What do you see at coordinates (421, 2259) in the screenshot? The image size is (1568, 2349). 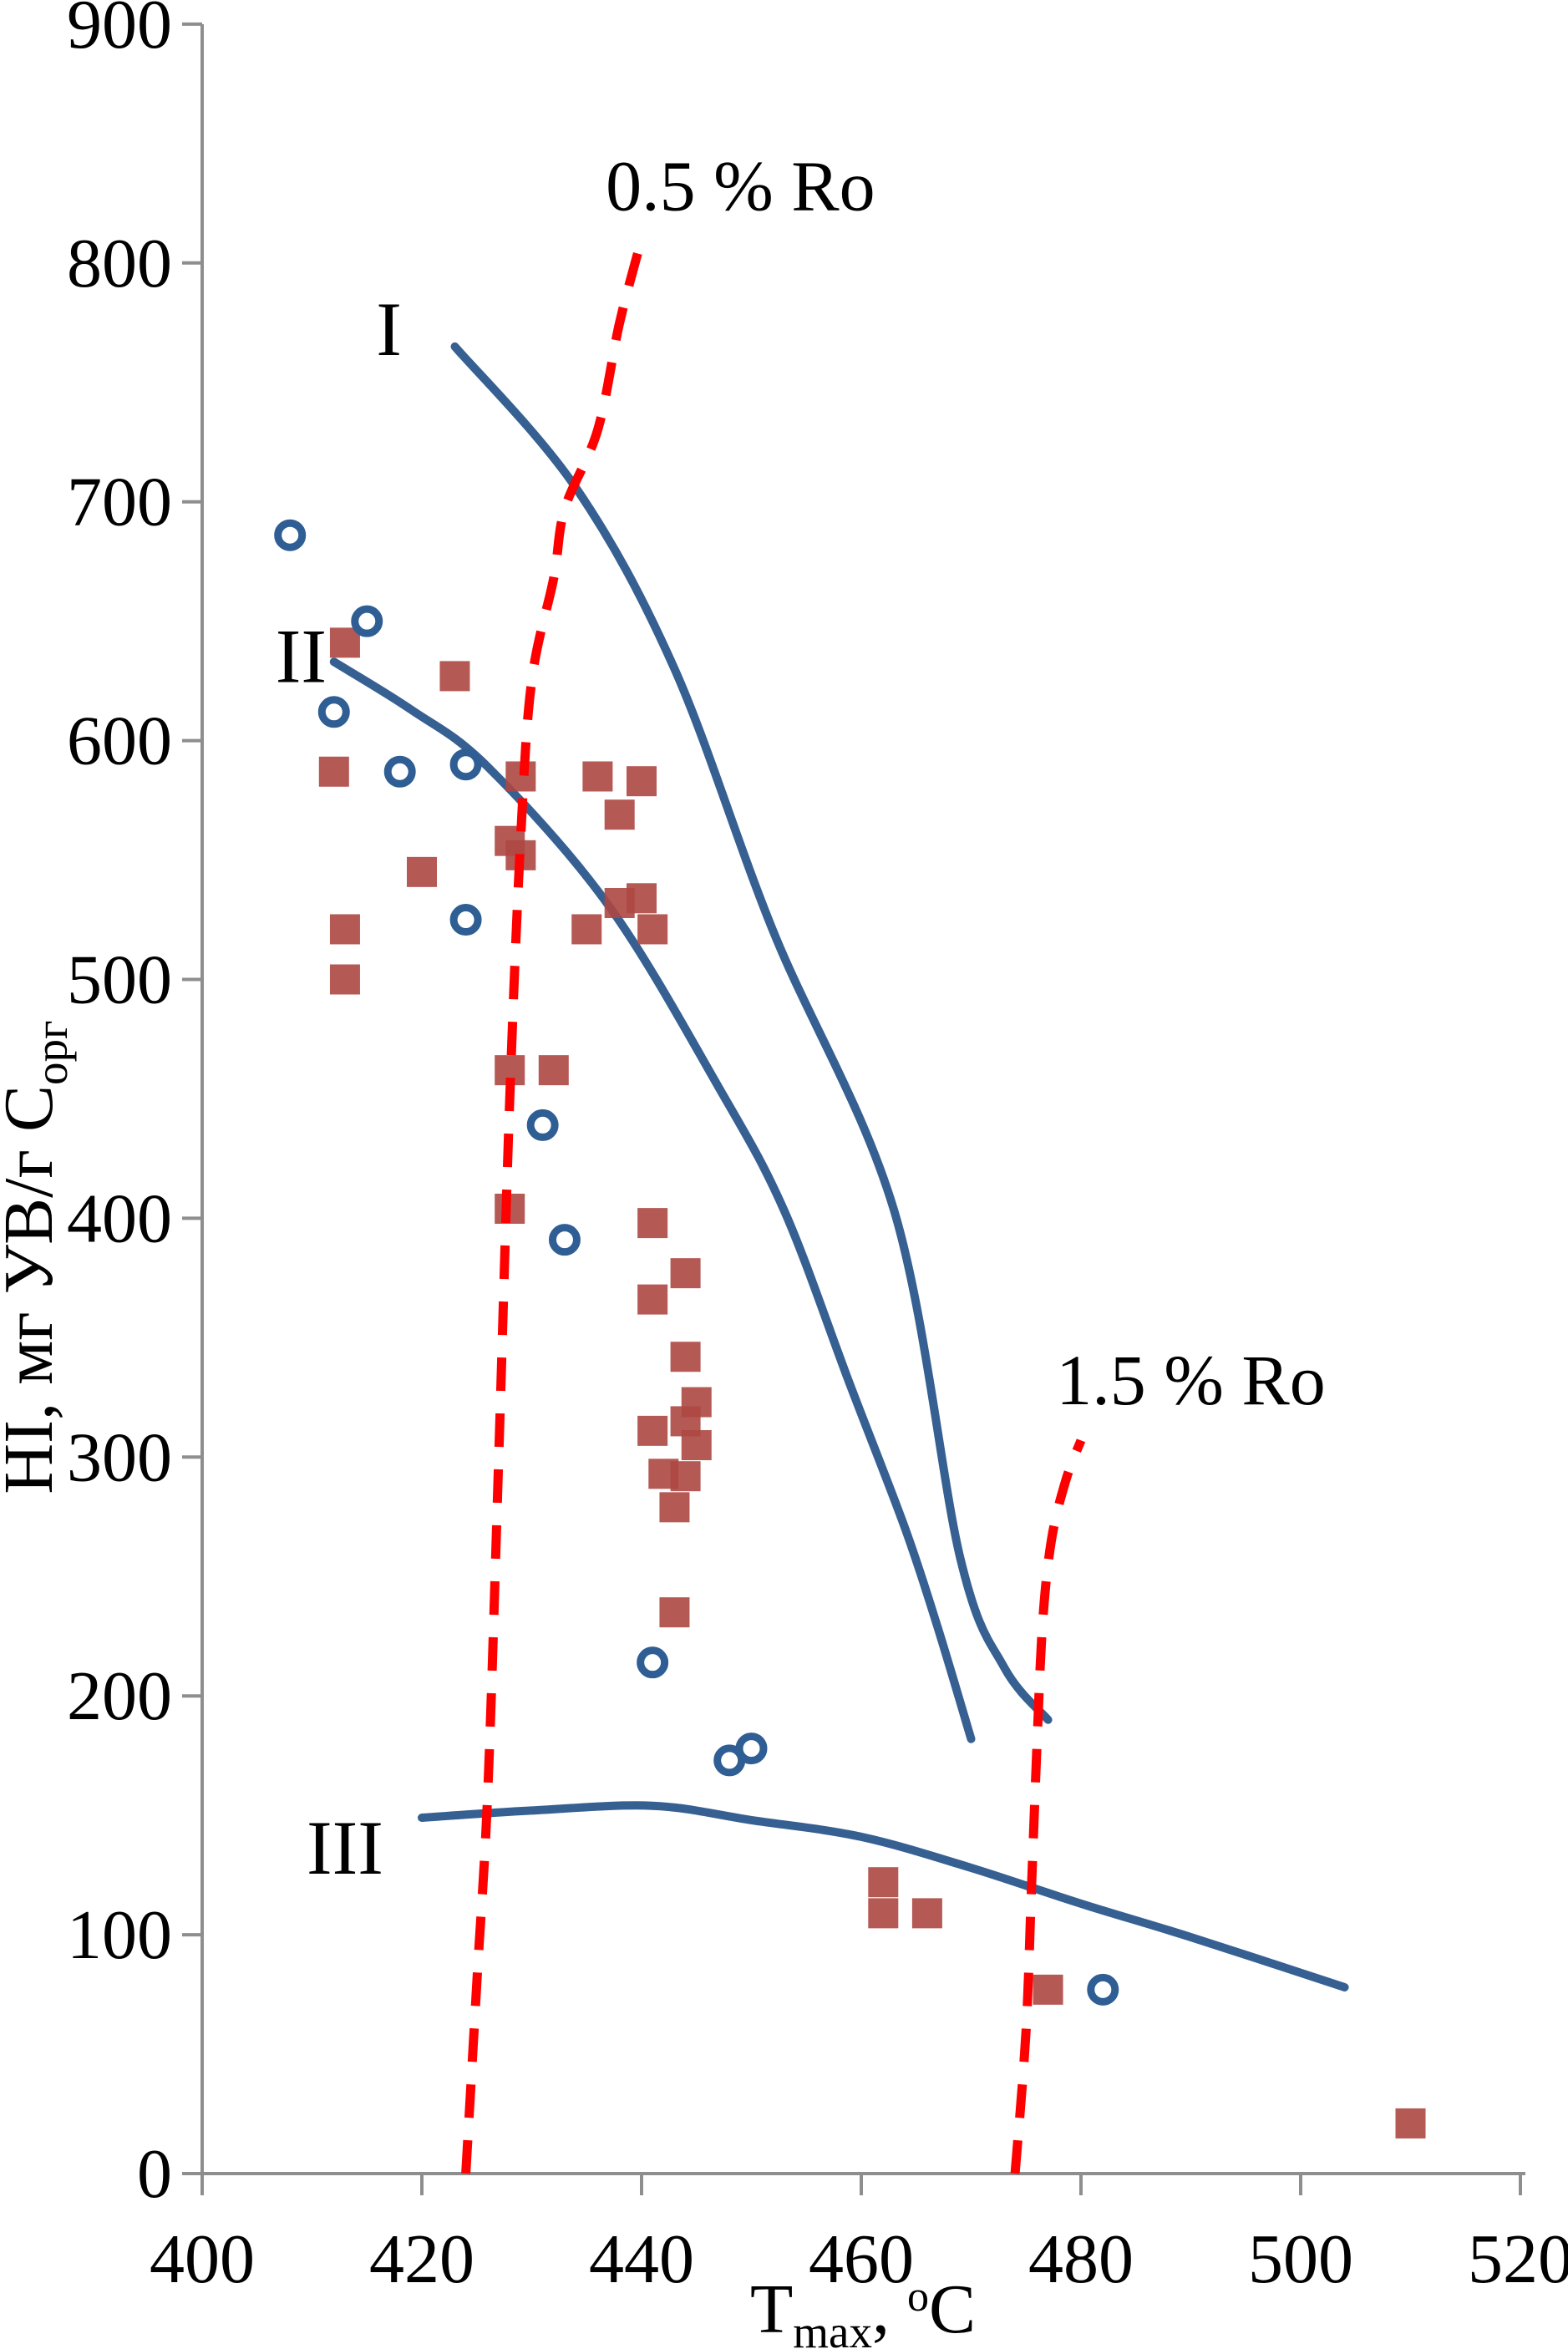 I see `x-tick-label: 420` at bounding box center [421, 2259].